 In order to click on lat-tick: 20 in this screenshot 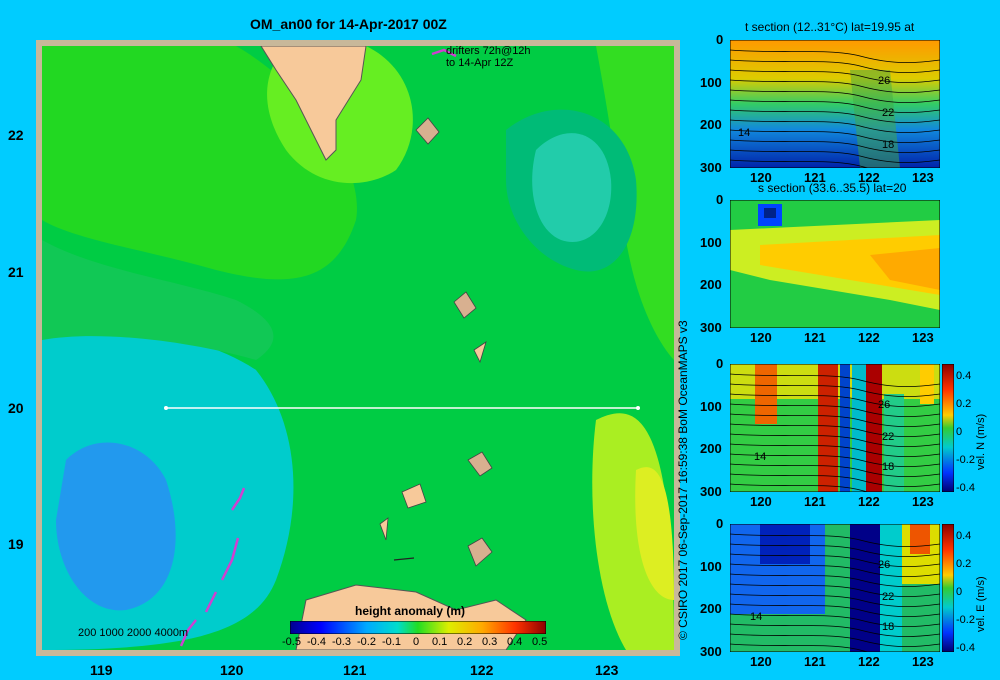, I will do `click(16, 408)`.